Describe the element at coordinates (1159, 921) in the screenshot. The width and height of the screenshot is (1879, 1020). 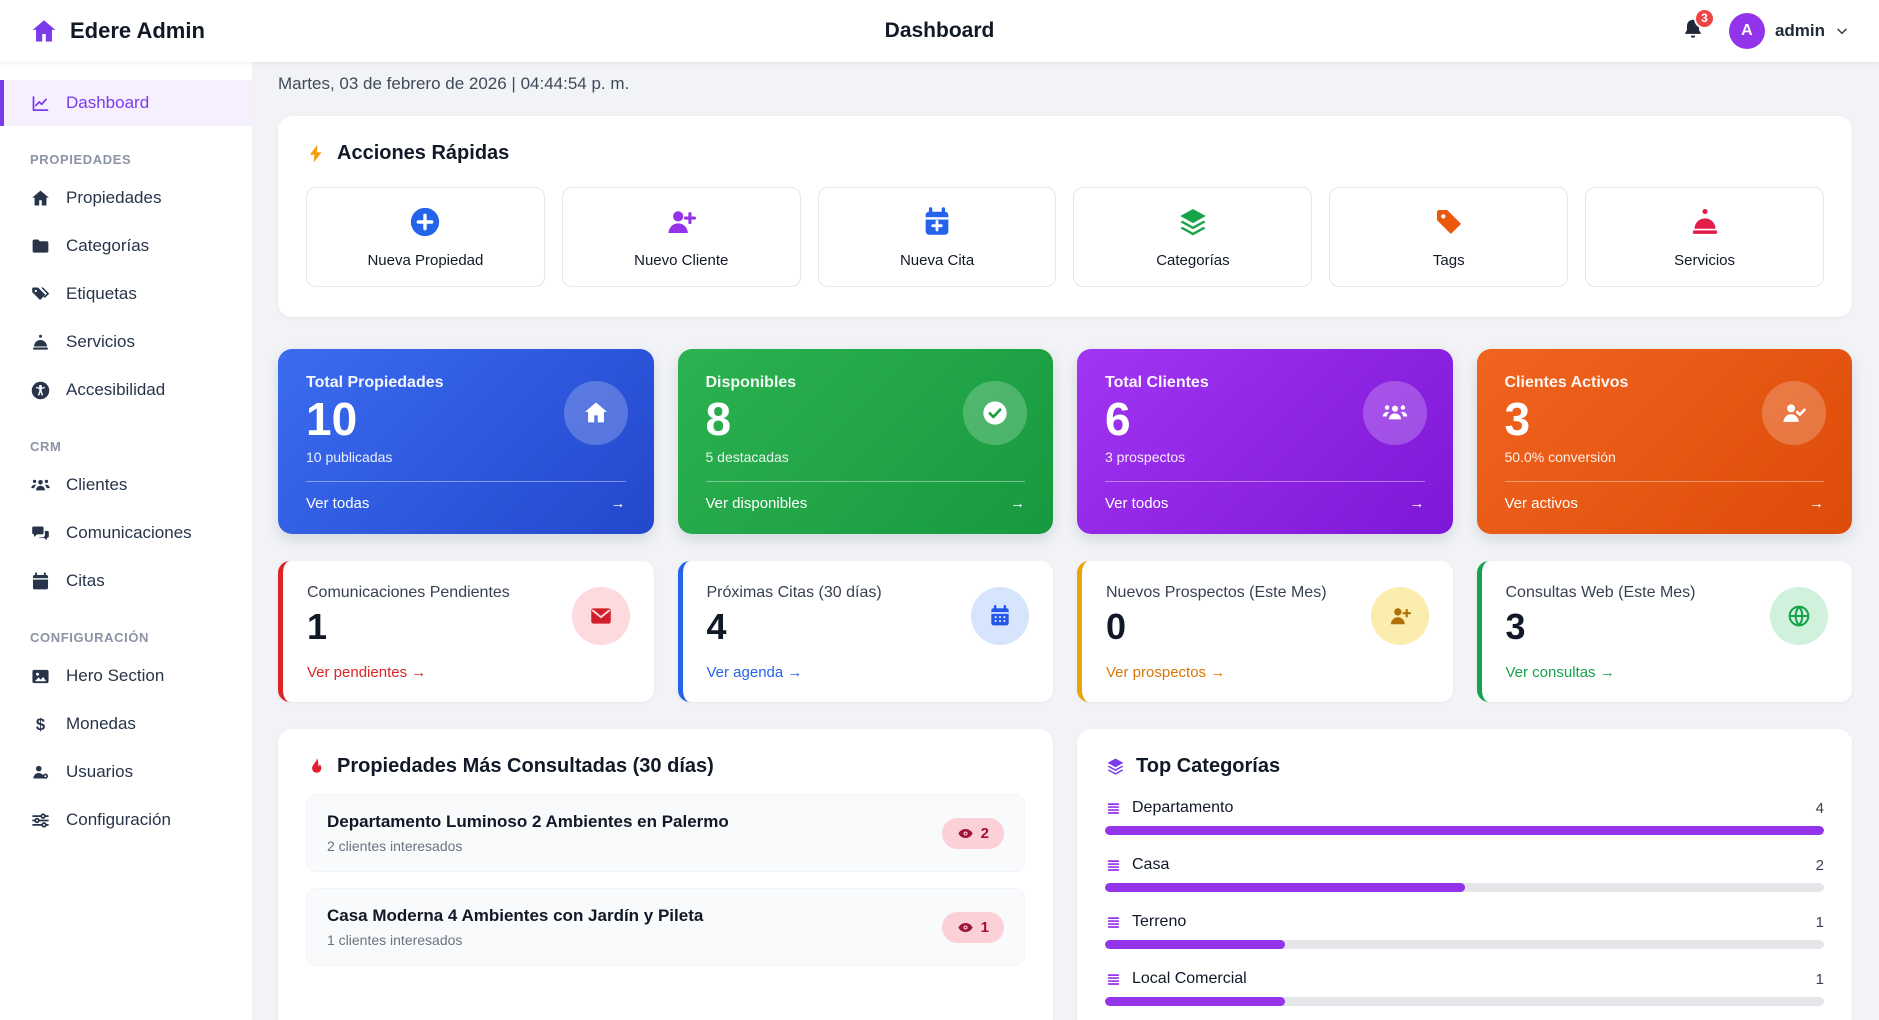
I see `category-name: Terreno` at that location.